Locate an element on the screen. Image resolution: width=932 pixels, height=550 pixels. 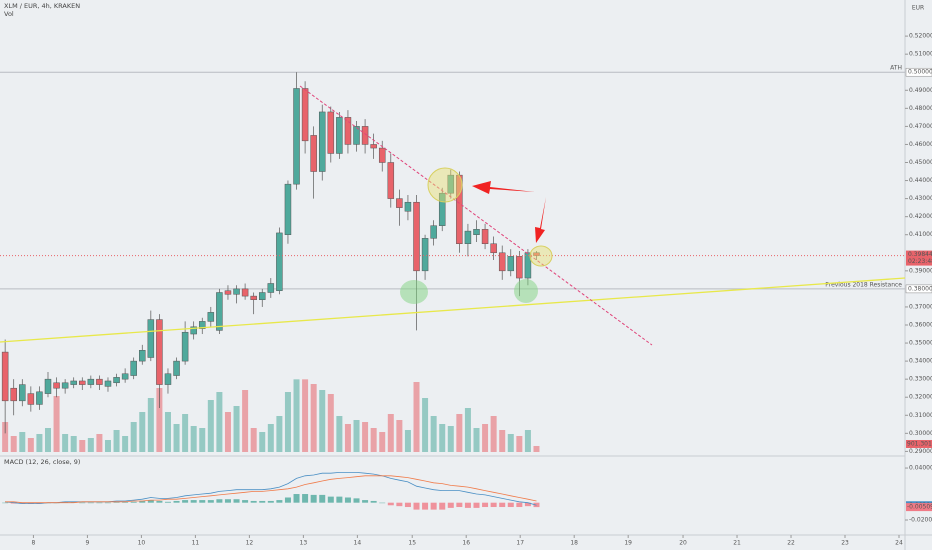
highlight-circle is located at coordinates (445, 185).